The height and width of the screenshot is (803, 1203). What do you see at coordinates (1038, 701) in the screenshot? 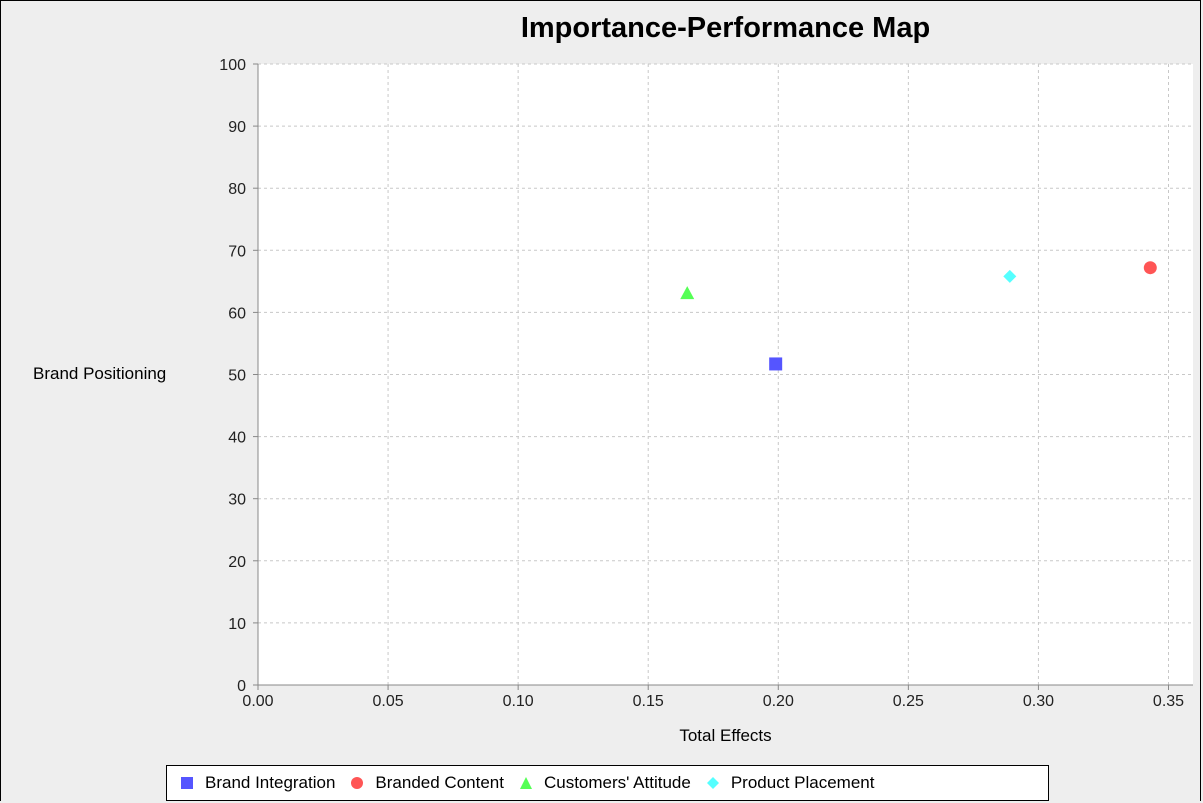
I see `x-tick-label: 0.30` at bounding box center [1038, 701].